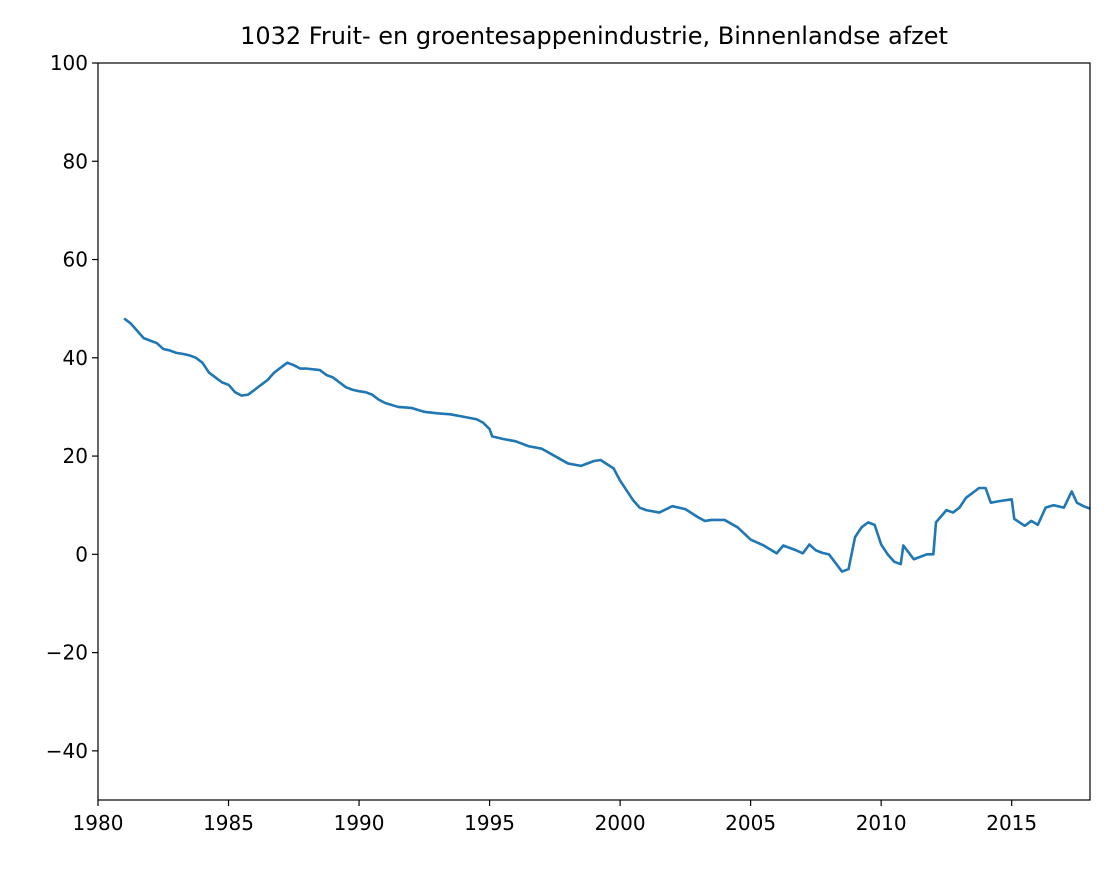  What do you see at coordinates (75, 456) in the screenshot?
I see `y-tick-label: 20` at bounding box center [75, 456].